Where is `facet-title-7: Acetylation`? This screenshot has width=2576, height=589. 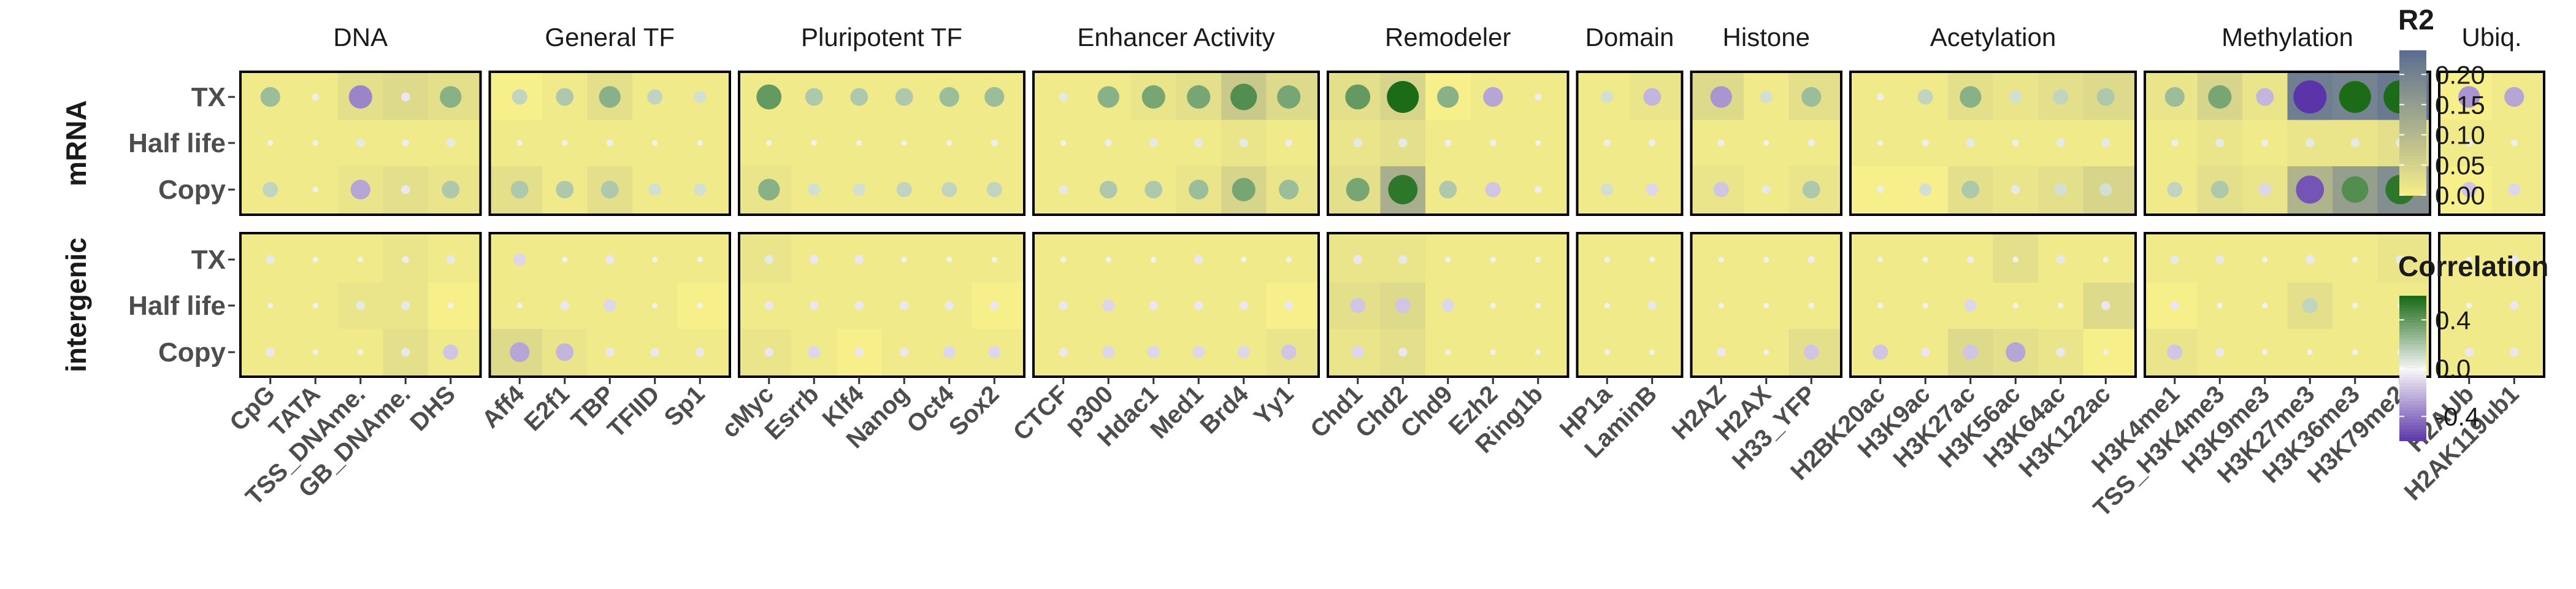 facet-title-7: Acetylation is located at coordinates (1993, 37).